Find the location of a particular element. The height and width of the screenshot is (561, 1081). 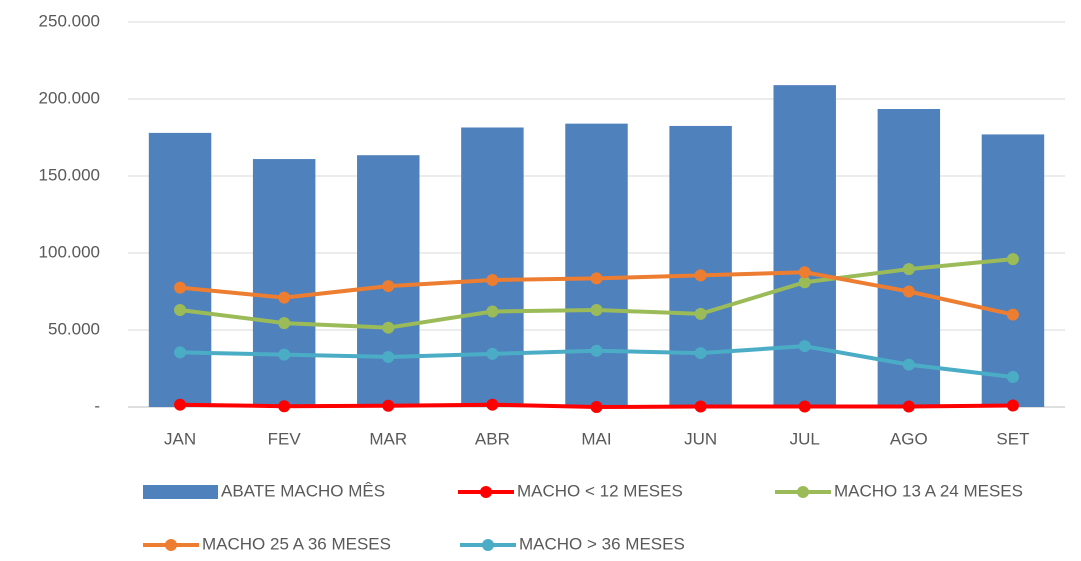

x-tick-label: MAR is located at coordinates (388, 438).